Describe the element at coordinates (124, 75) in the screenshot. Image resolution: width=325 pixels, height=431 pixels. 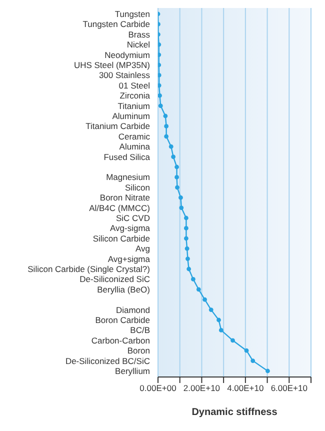
I see `y-tick-label: 300 Stainless` at that location.